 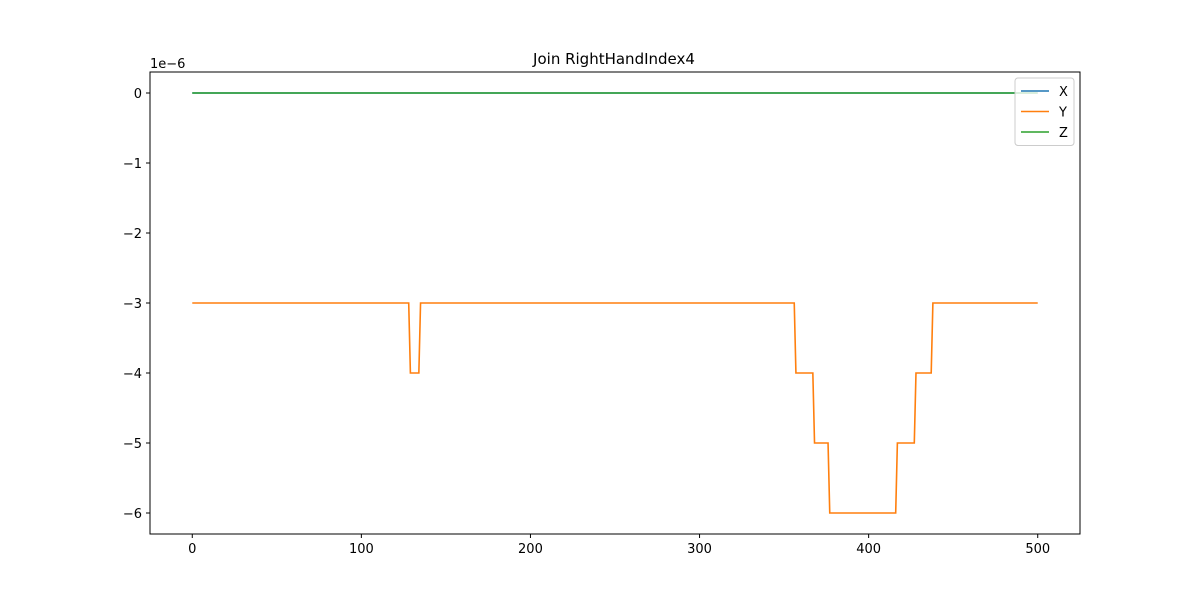 What do you see at coordinates (619, 545) in the screenshot?
I see `x-axis: 0 100 200 300 400 500` at bounding box center [619, 545].